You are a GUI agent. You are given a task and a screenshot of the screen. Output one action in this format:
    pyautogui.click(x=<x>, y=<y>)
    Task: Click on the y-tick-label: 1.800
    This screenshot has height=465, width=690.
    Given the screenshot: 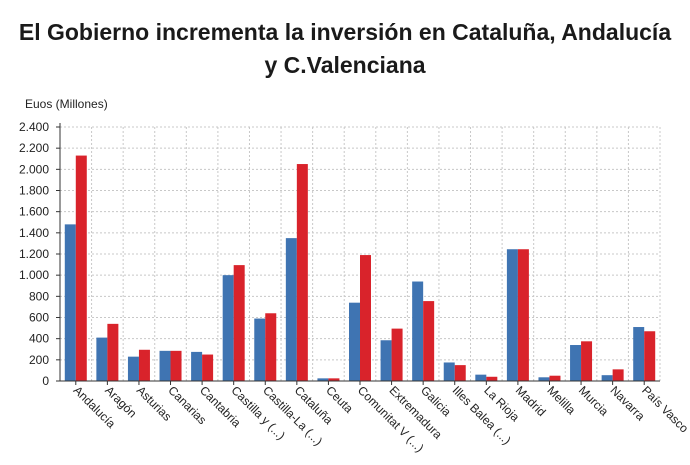 What is the action you would take?
    pyautogui.click(x=34, y=191)
    